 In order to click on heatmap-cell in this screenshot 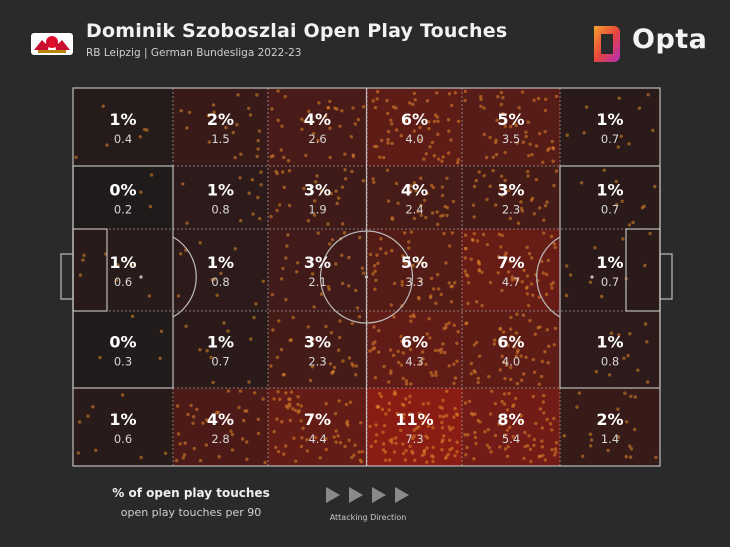, I will do `click(123, 197)`.